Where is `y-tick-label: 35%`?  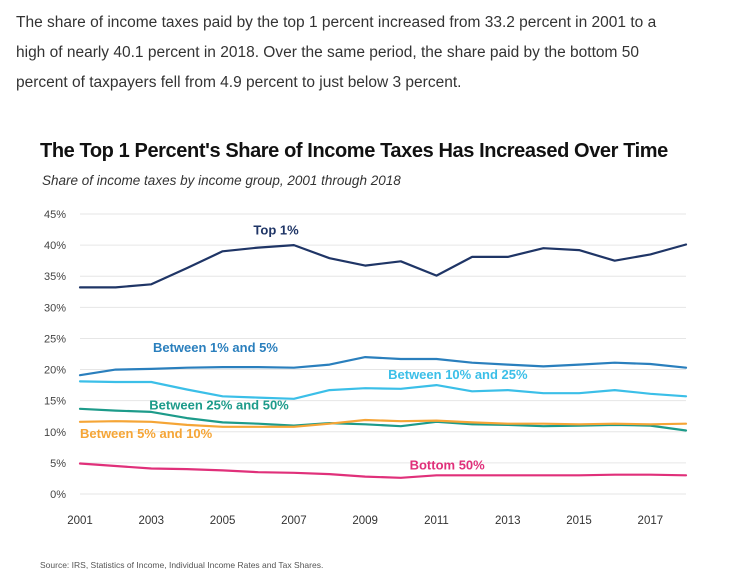 y-tick-label: 35% is located at coordinates (55, 277).